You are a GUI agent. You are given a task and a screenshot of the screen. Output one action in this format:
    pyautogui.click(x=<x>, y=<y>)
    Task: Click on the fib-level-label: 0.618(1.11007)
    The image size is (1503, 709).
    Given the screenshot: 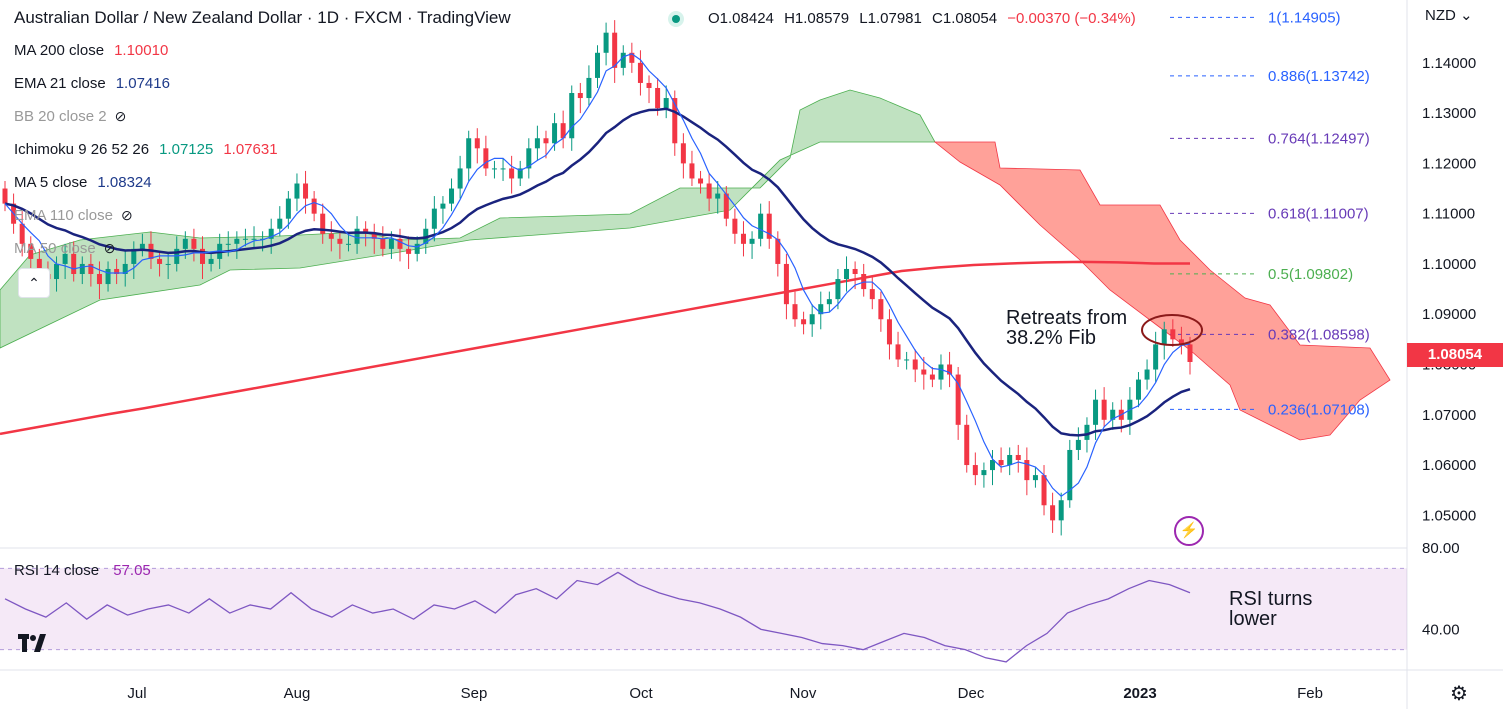 What is the action you would take?
    pyautogui.click(x=1318, y=213)
    